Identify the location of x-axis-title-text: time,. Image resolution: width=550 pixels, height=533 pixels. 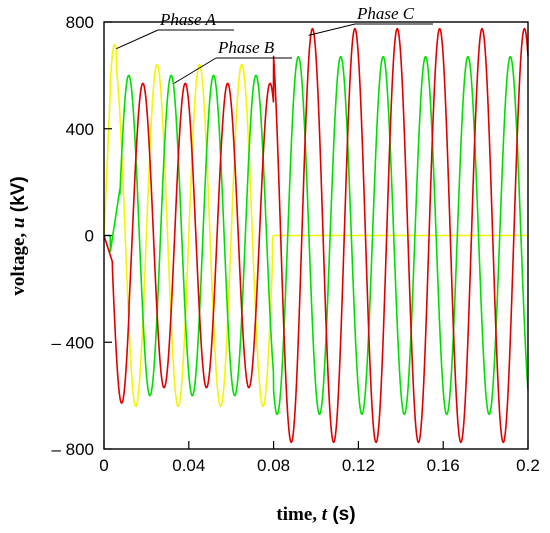
(298, 514).